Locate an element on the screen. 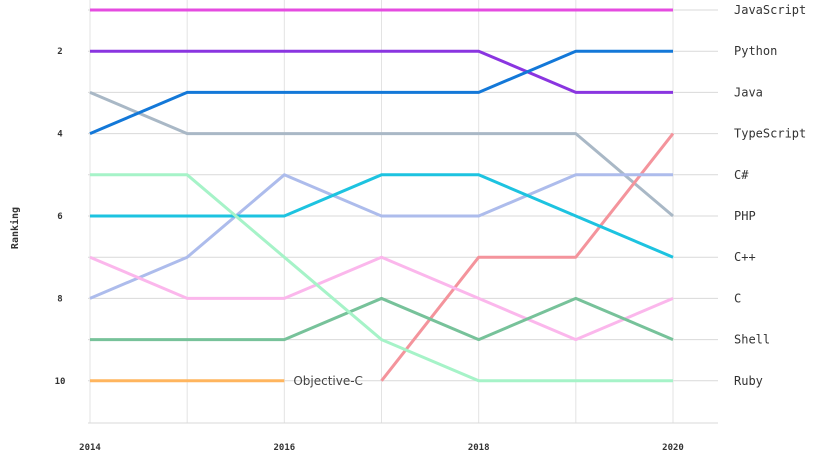 Image resolution: width=814 pixels, height=462 pixels. y-tick-label: 6 is located at coordinates (59, 217).